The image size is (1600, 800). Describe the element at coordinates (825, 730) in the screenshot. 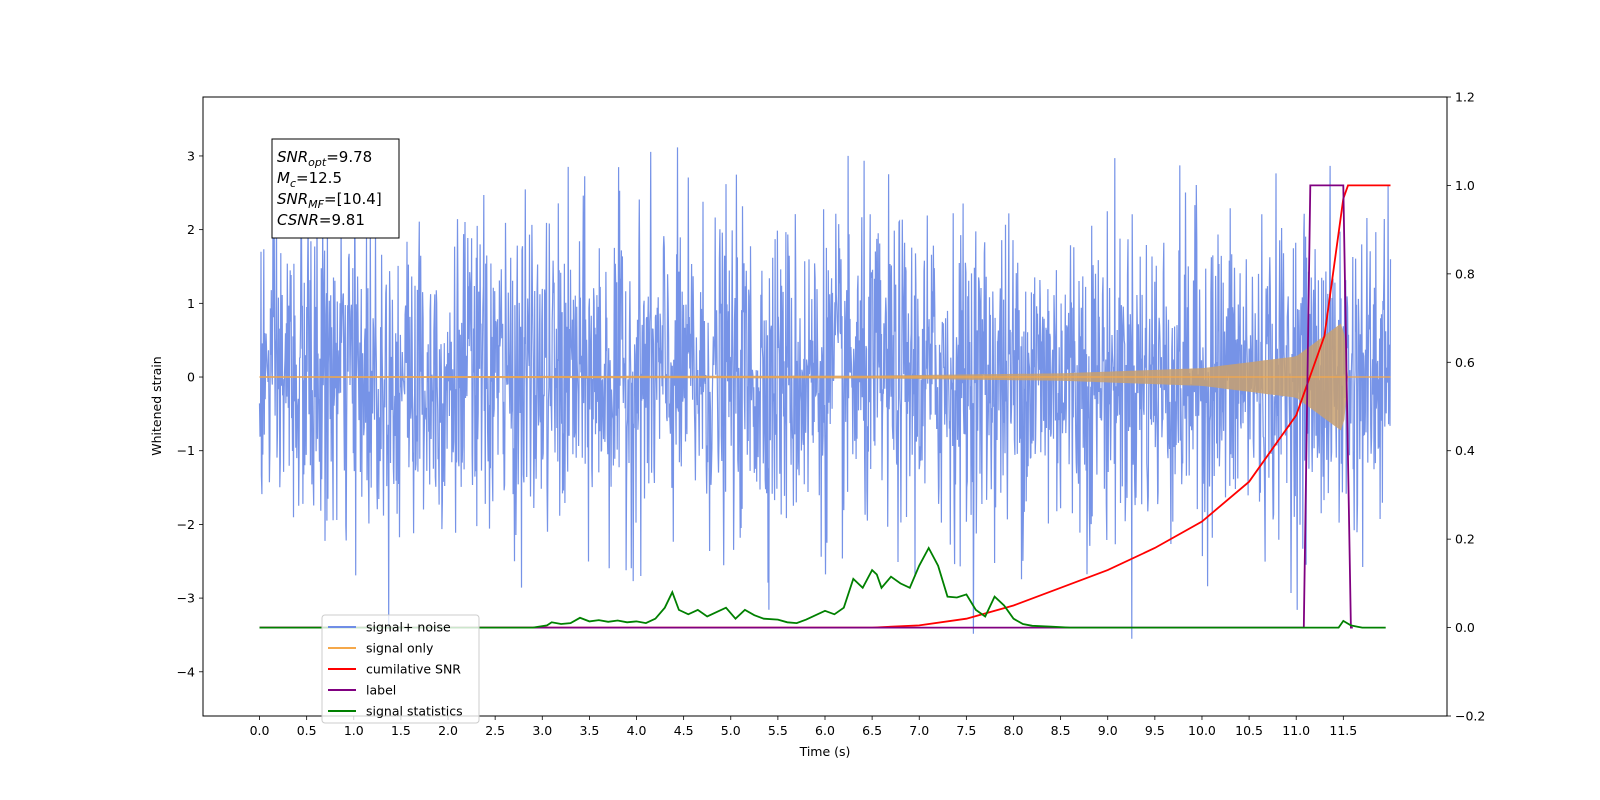

I see `x-tick-label: 6.0` at that location.